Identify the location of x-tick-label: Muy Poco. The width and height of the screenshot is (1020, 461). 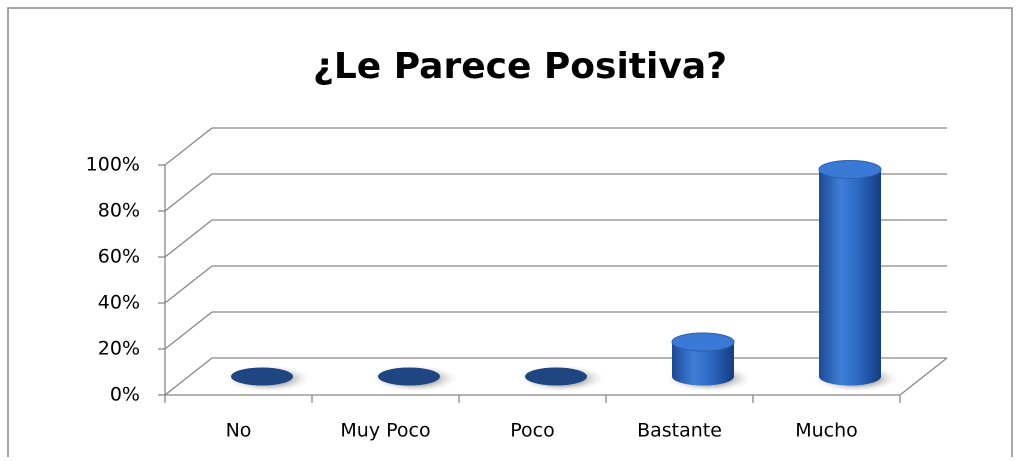
(385, 431).